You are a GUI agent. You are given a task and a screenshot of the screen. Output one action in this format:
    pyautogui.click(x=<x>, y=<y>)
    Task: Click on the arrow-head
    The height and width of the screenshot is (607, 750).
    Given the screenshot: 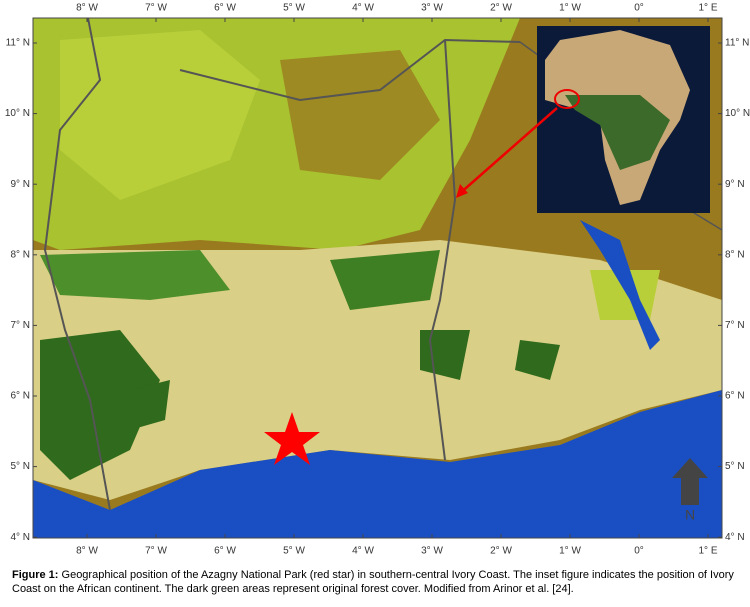 What is the action you would take?
    pyautogui.click(x=462, y=191)
    